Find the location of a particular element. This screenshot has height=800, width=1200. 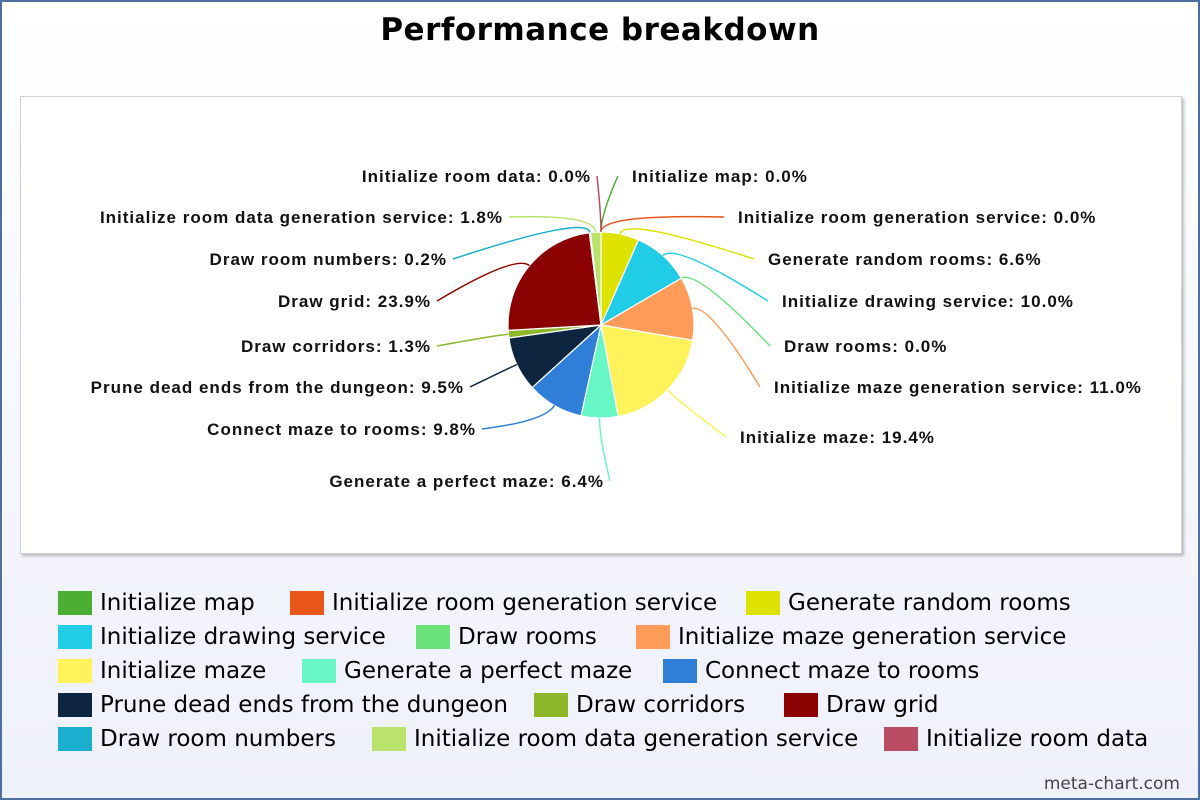

legend-item-draw-corridors: Draw corridors is located at coordinates (639, 705).